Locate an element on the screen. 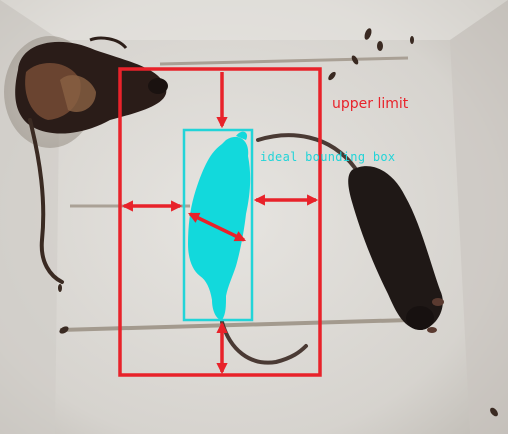 This screenshot has height=434, width=508. center-mouse-tail is located at coordinates (264, 342).